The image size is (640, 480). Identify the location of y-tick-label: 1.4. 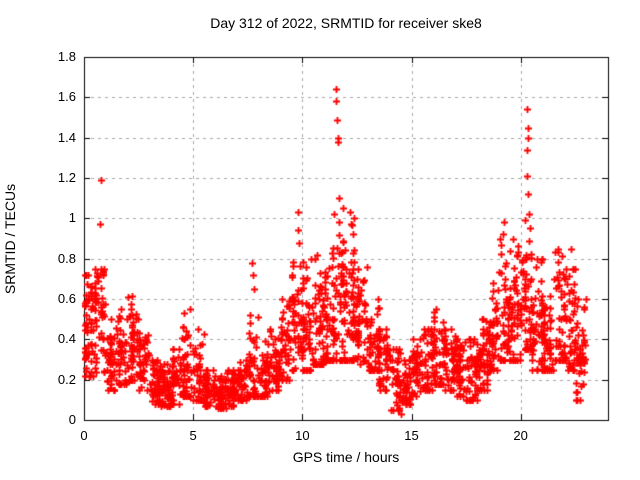
(66, 137).